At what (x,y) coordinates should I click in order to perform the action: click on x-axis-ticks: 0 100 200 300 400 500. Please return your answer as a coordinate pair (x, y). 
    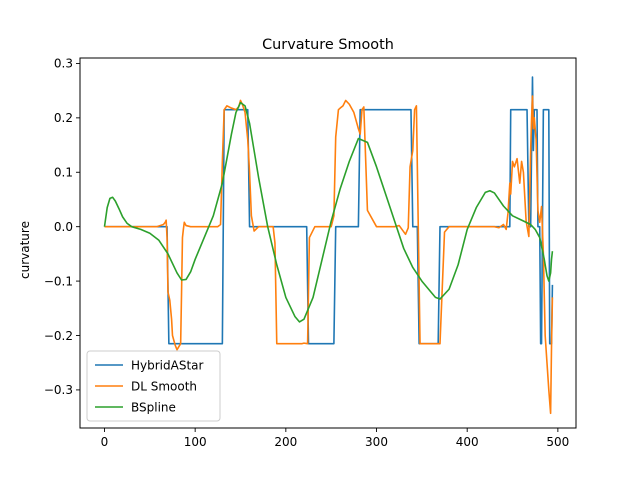
    Looking at the image, I should click on (335, 438).